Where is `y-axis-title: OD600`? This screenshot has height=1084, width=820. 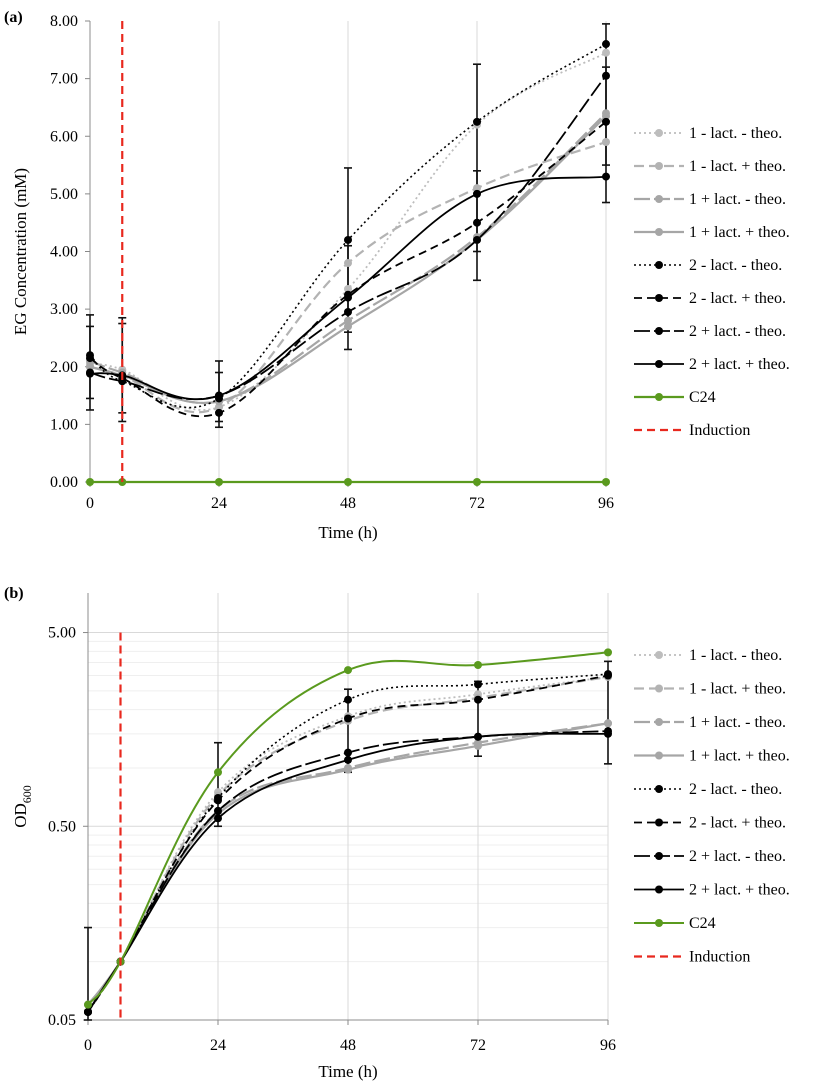 y-axis-title: OD600 is located at coordinates (22, 806).